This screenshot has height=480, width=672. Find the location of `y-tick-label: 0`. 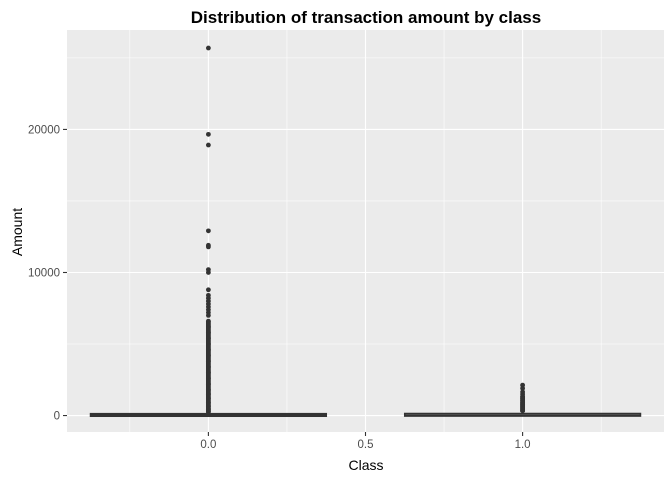

y-tick-label: 0 is located at coordinates (57, 417).